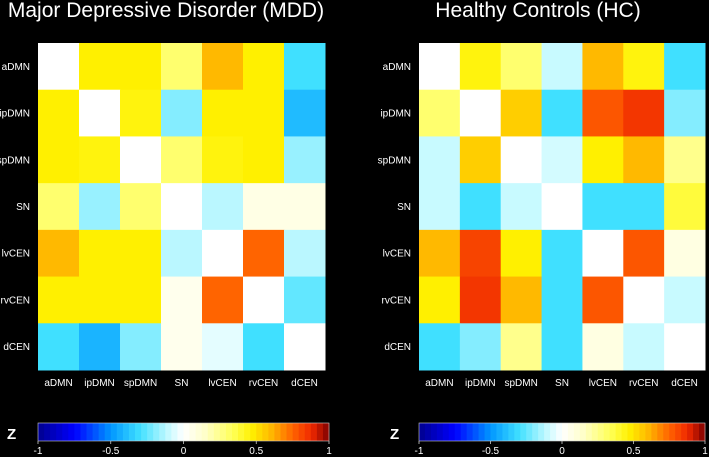 Image resolution: width=709 pixels, height=457 pixels. What do you see at coordinates (520, 383) in the screenshot?
I see `hc-col-label-spdmn: spDMN` at bounding box center [520, 383].